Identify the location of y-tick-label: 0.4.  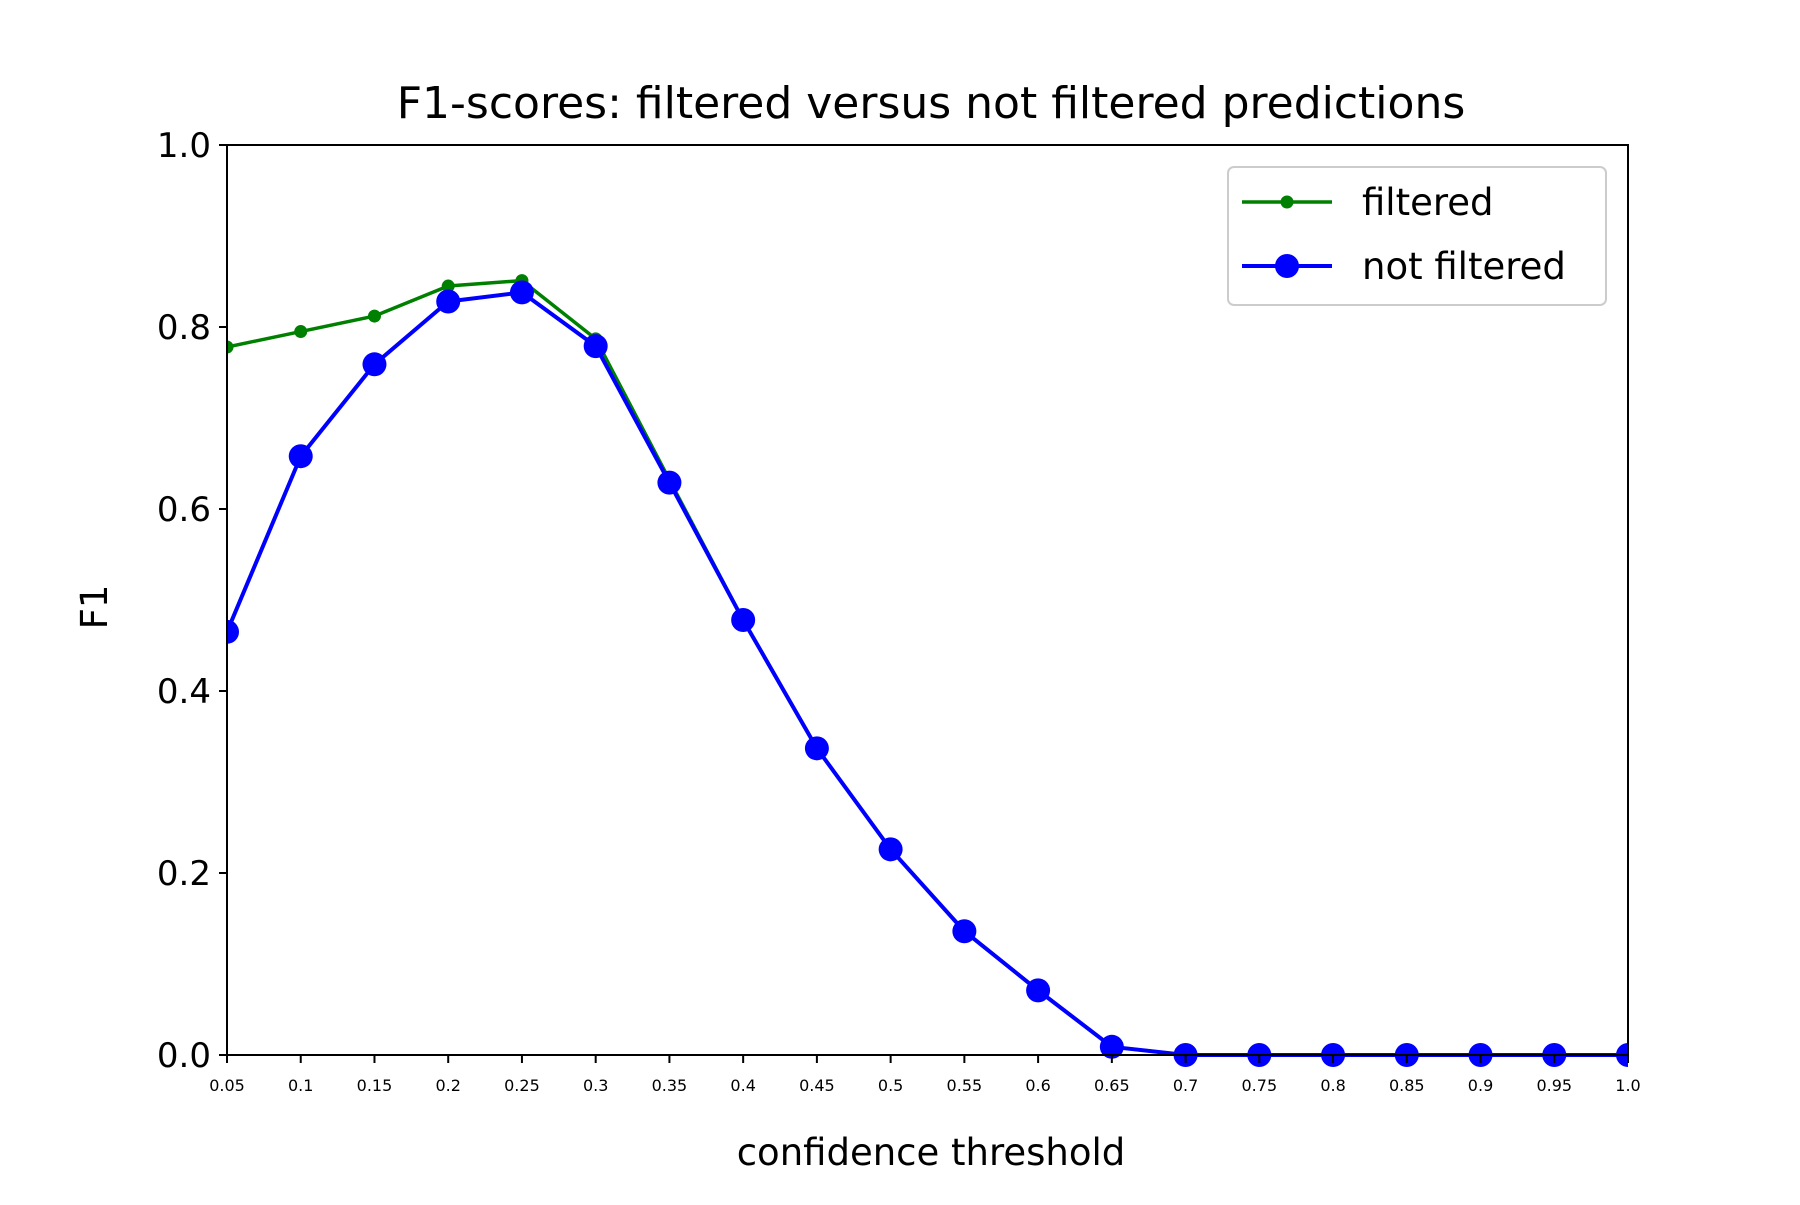
(184, 692).